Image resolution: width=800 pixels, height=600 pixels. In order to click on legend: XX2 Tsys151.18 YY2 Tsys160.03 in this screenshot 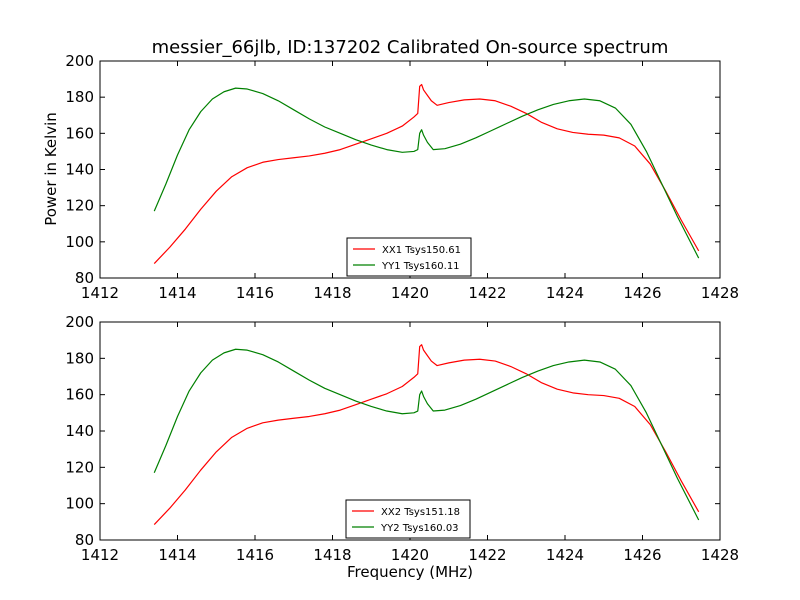, I will do `click(408, 519)`.